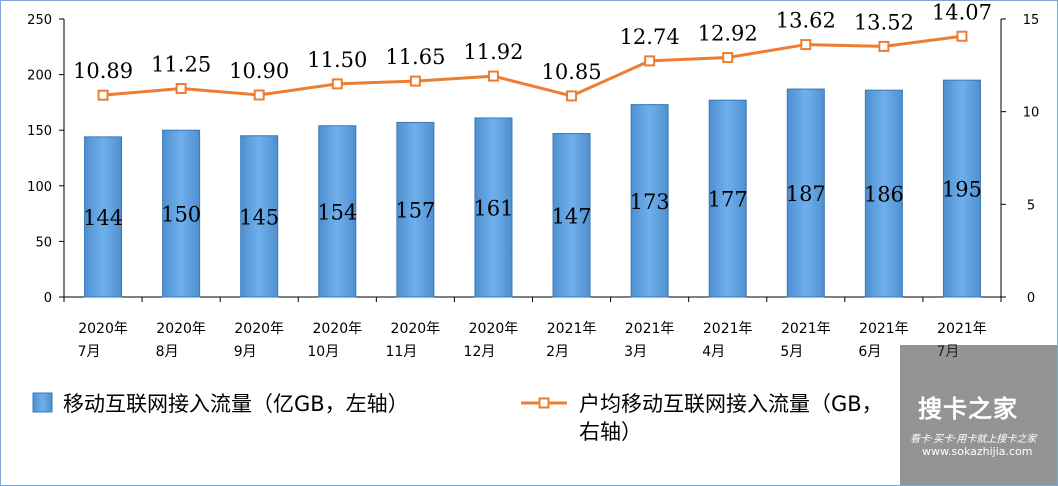  What do you see at coordinates (48, 298) in the screenshot?
I see `y-left-tick-label: 0` at bounding box center [48, 298].